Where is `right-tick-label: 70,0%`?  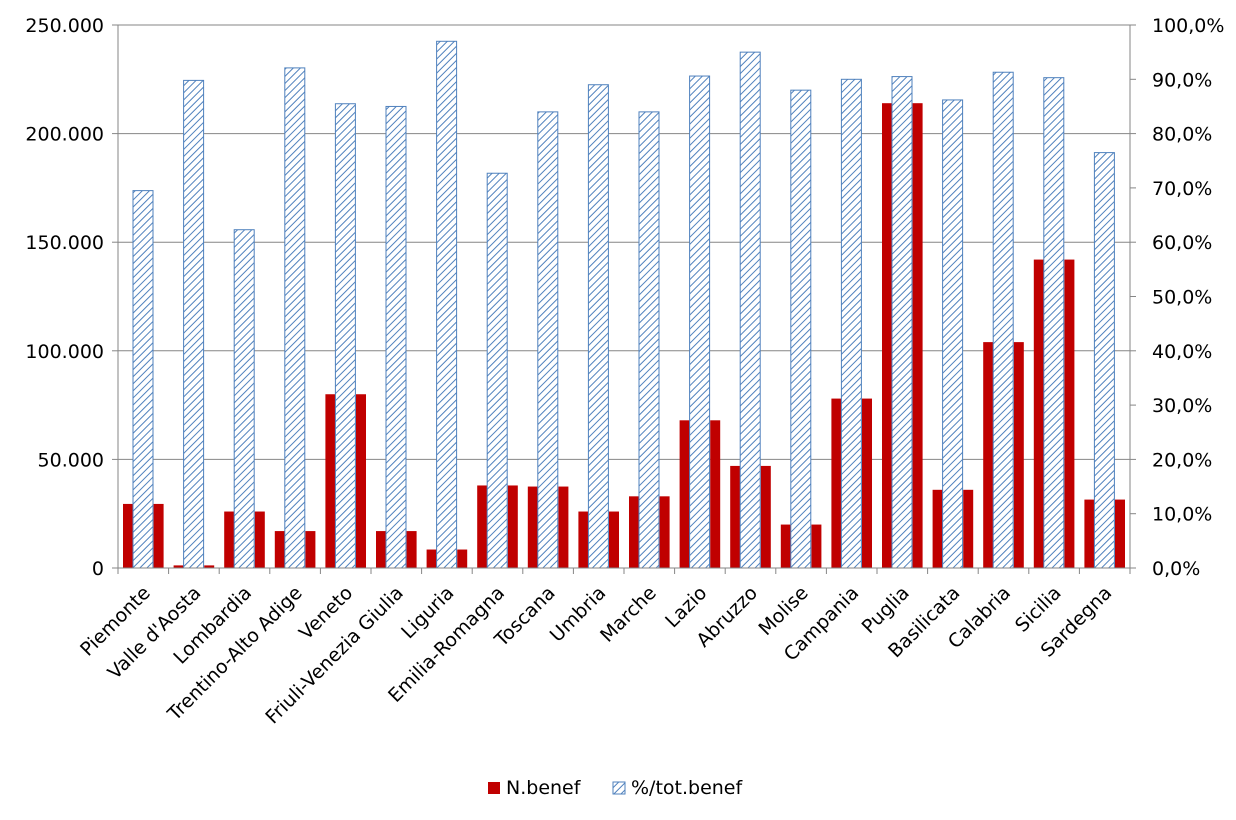 right-tick-label: 70,0% is located at coordinates (1182, 189).